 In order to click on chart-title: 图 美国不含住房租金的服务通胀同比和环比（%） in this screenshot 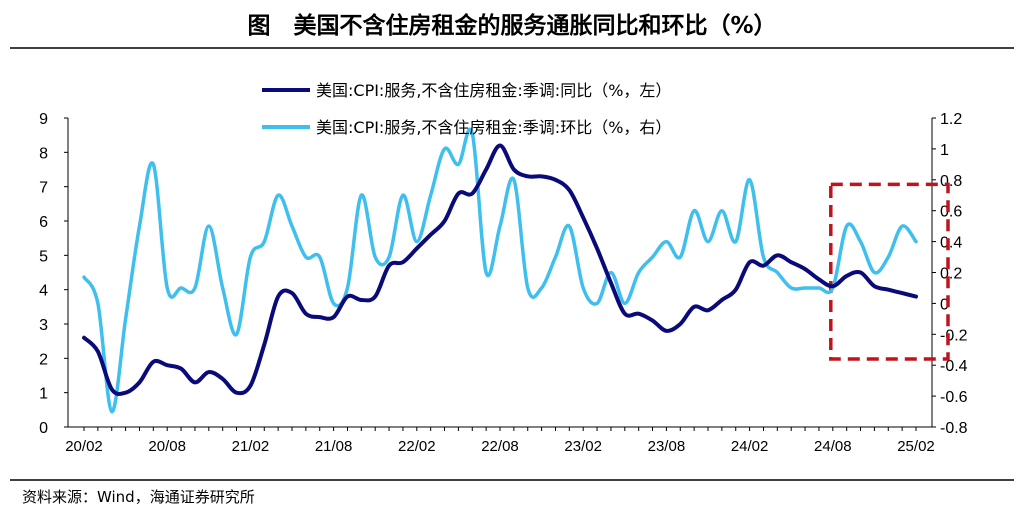, I will do `click(512, 26)`.